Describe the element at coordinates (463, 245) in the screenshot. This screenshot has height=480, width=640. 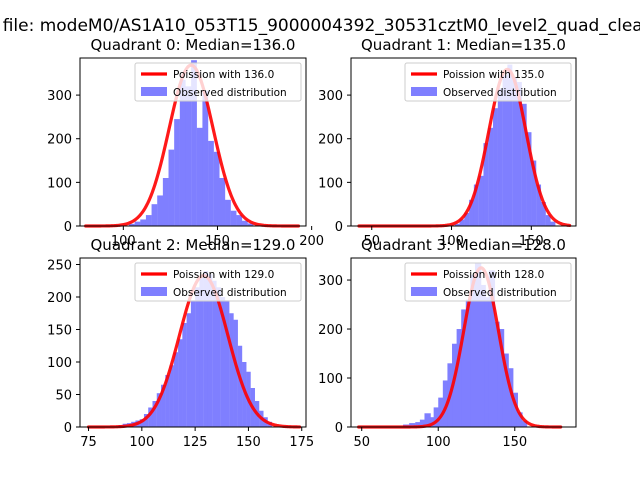
I see `chart-title: Quadrant 3: Median=128.0` at that location.